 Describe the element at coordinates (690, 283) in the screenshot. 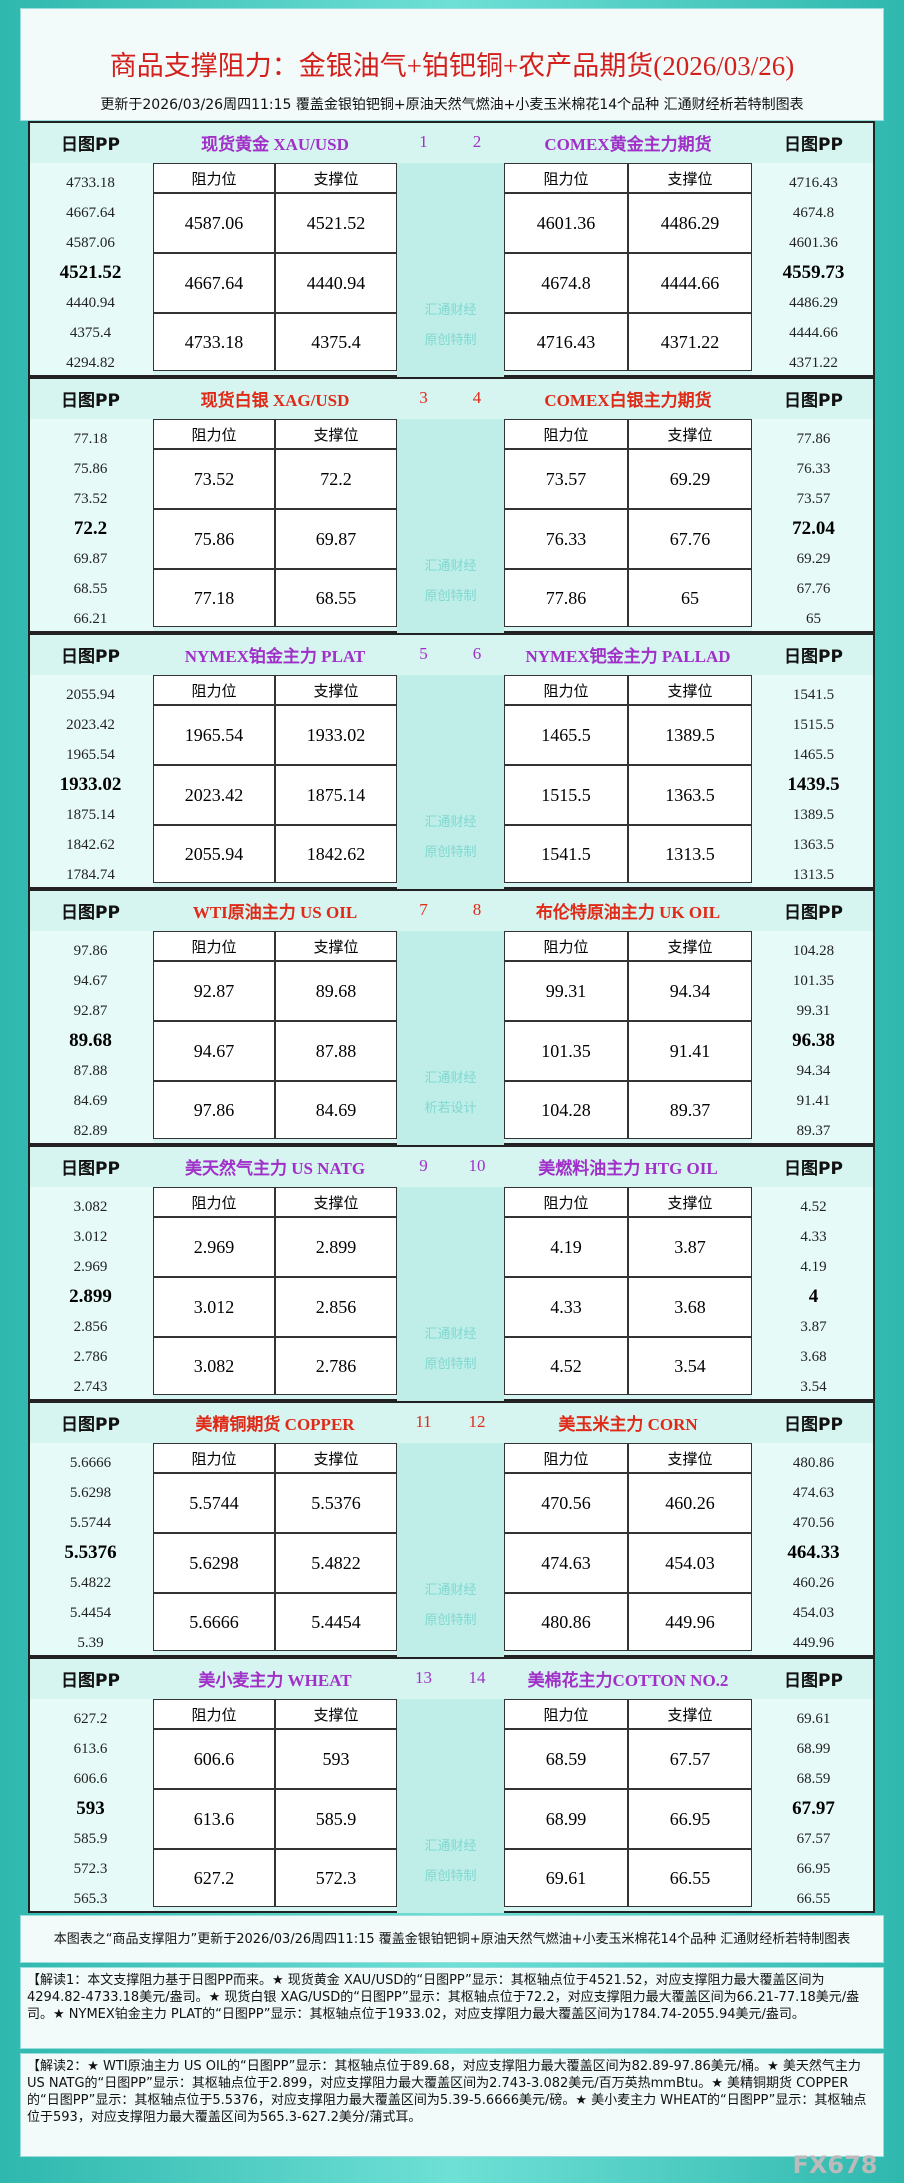

I see `support-cell: 4444.66` at that location.